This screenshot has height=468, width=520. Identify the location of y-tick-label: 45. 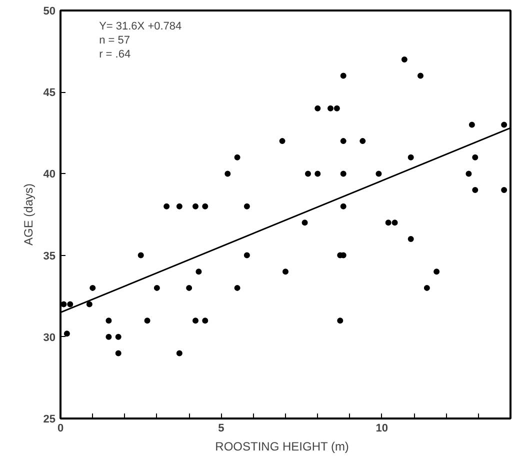
(49, 93).